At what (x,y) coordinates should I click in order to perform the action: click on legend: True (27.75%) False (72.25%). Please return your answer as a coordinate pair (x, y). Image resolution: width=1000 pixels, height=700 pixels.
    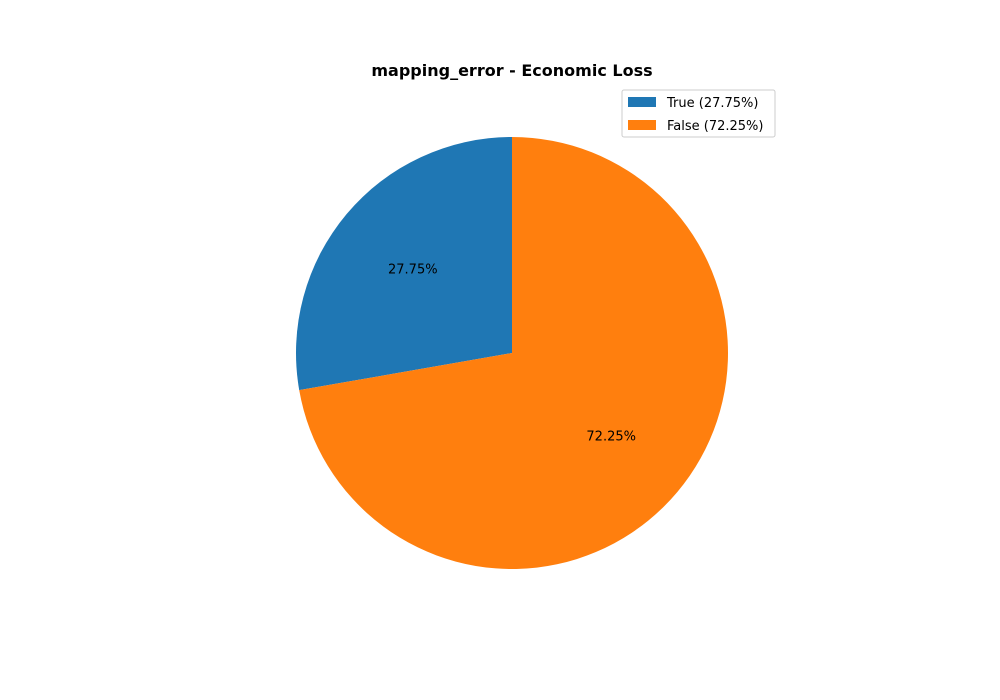
    Looking at the image, I should click on (698, 113).